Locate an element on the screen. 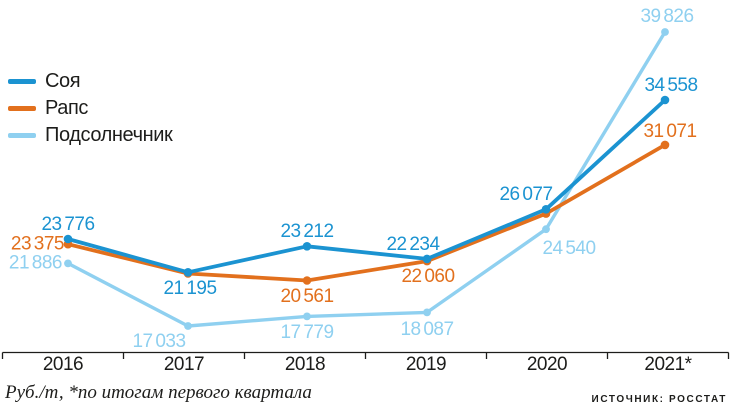  value-label-rapeseed: 23 375 is located at coordinates (37, 244).